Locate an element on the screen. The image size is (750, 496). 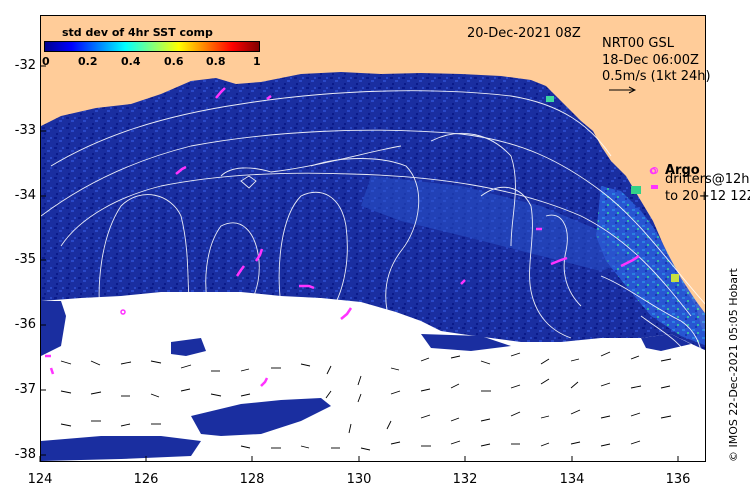
drifter-legend-icon is located at coordinates (654, 187).